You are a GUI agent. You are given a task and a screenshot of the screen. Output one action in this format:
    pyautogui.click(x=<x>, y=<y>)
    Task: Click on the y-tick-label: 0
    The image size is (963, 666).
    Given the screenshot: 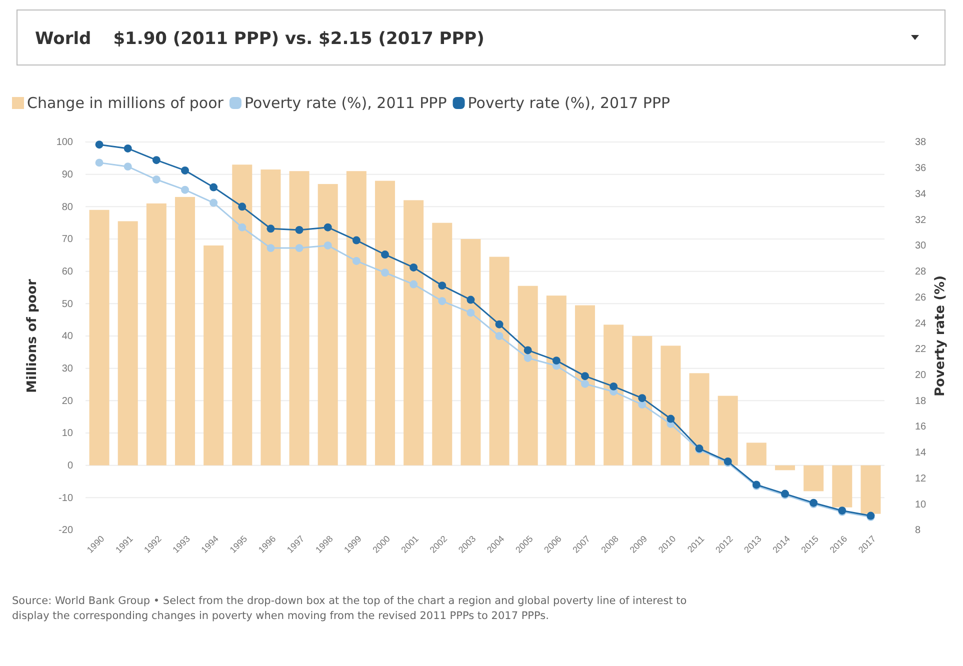 What is the action you would take?
    pyautogui.click(x=70, y=466)
    